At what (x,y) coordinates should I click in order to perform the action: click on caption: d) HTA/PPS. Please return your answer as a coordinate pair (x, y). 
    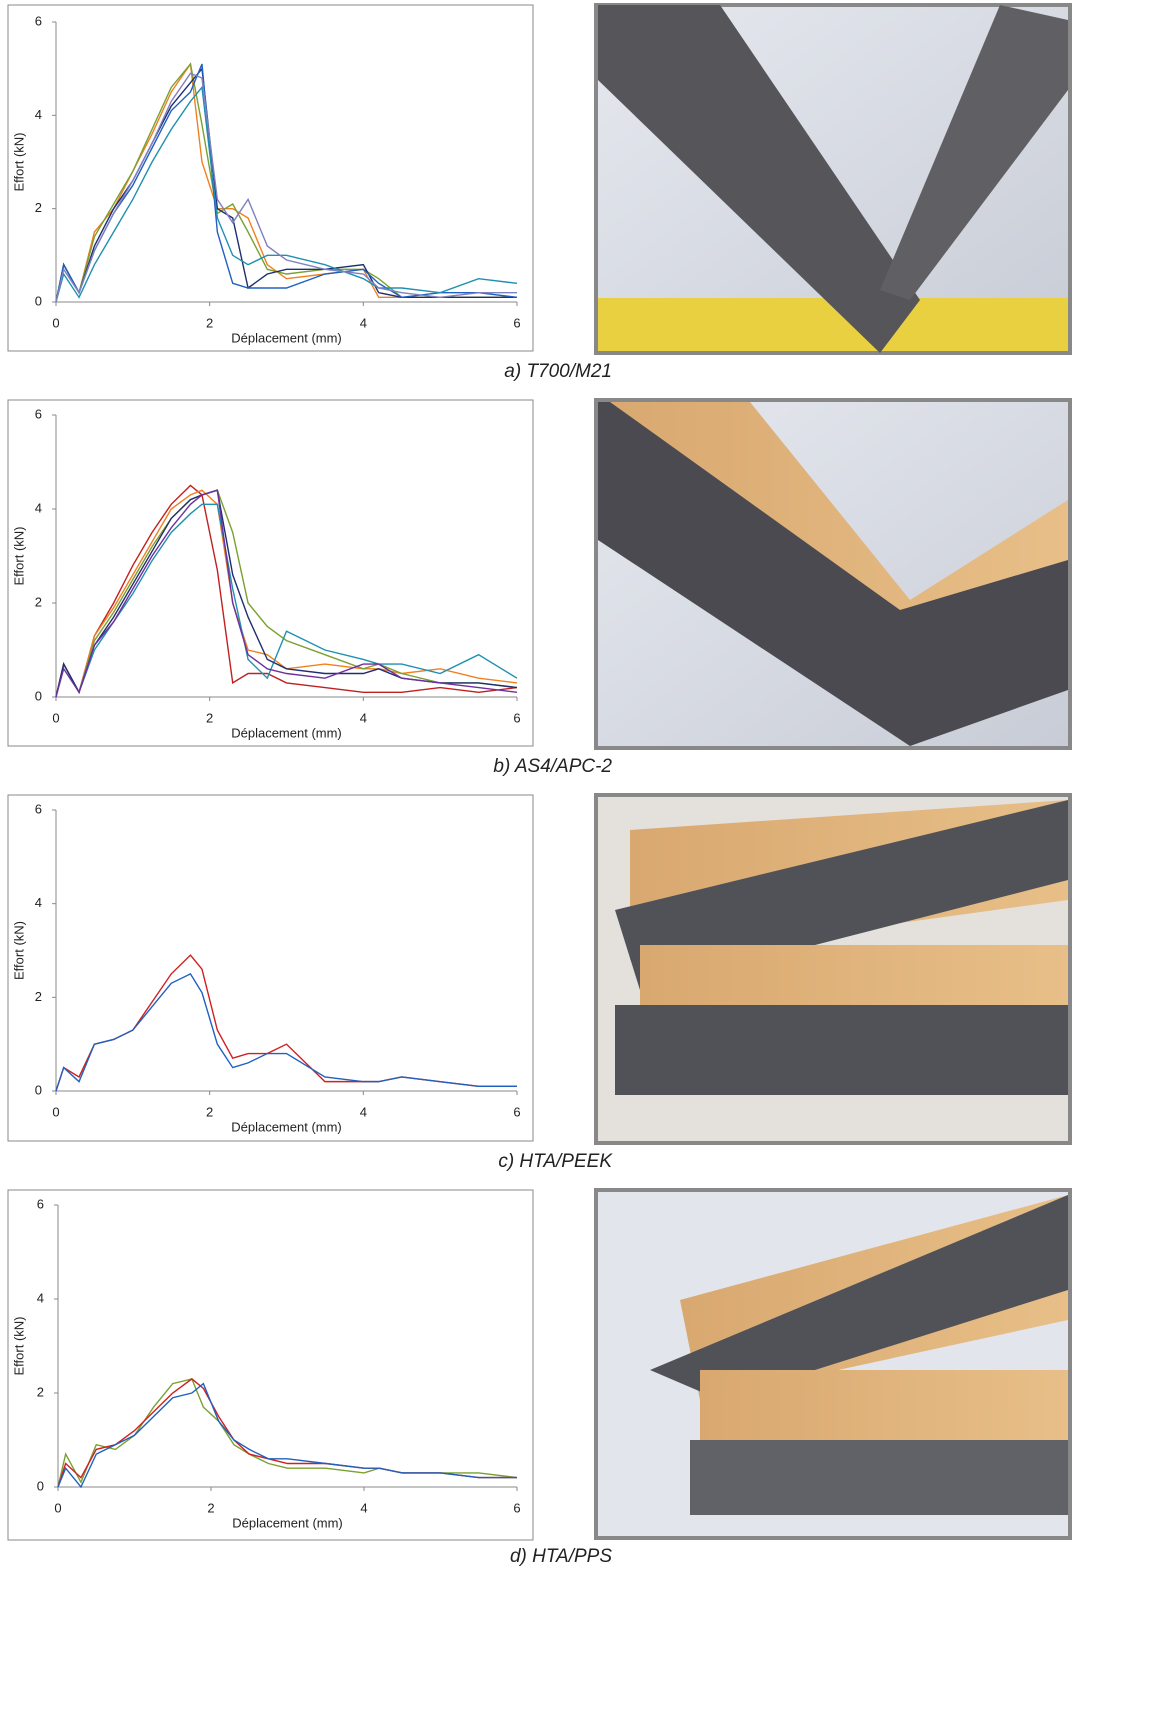
    Looking at the image, I should click on (561, 1556).